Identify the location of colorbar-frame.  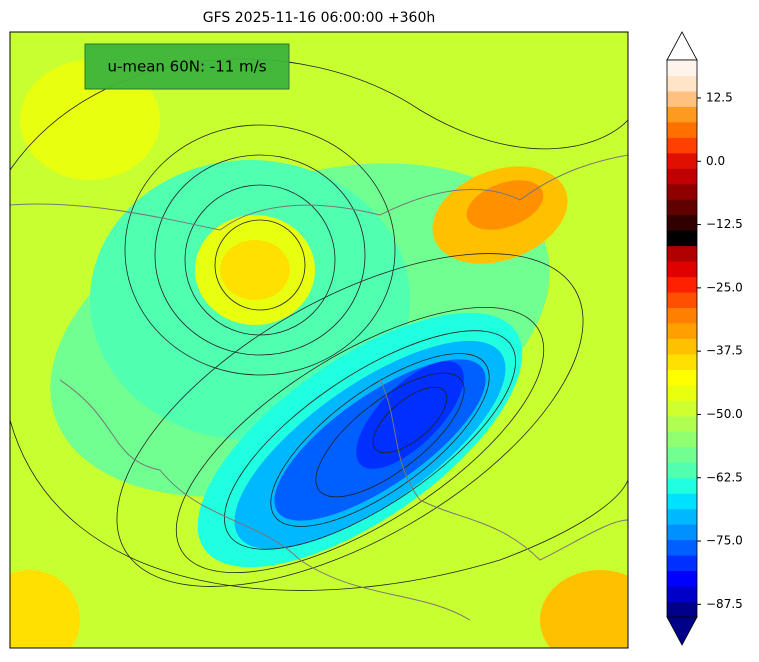
(682, 338).